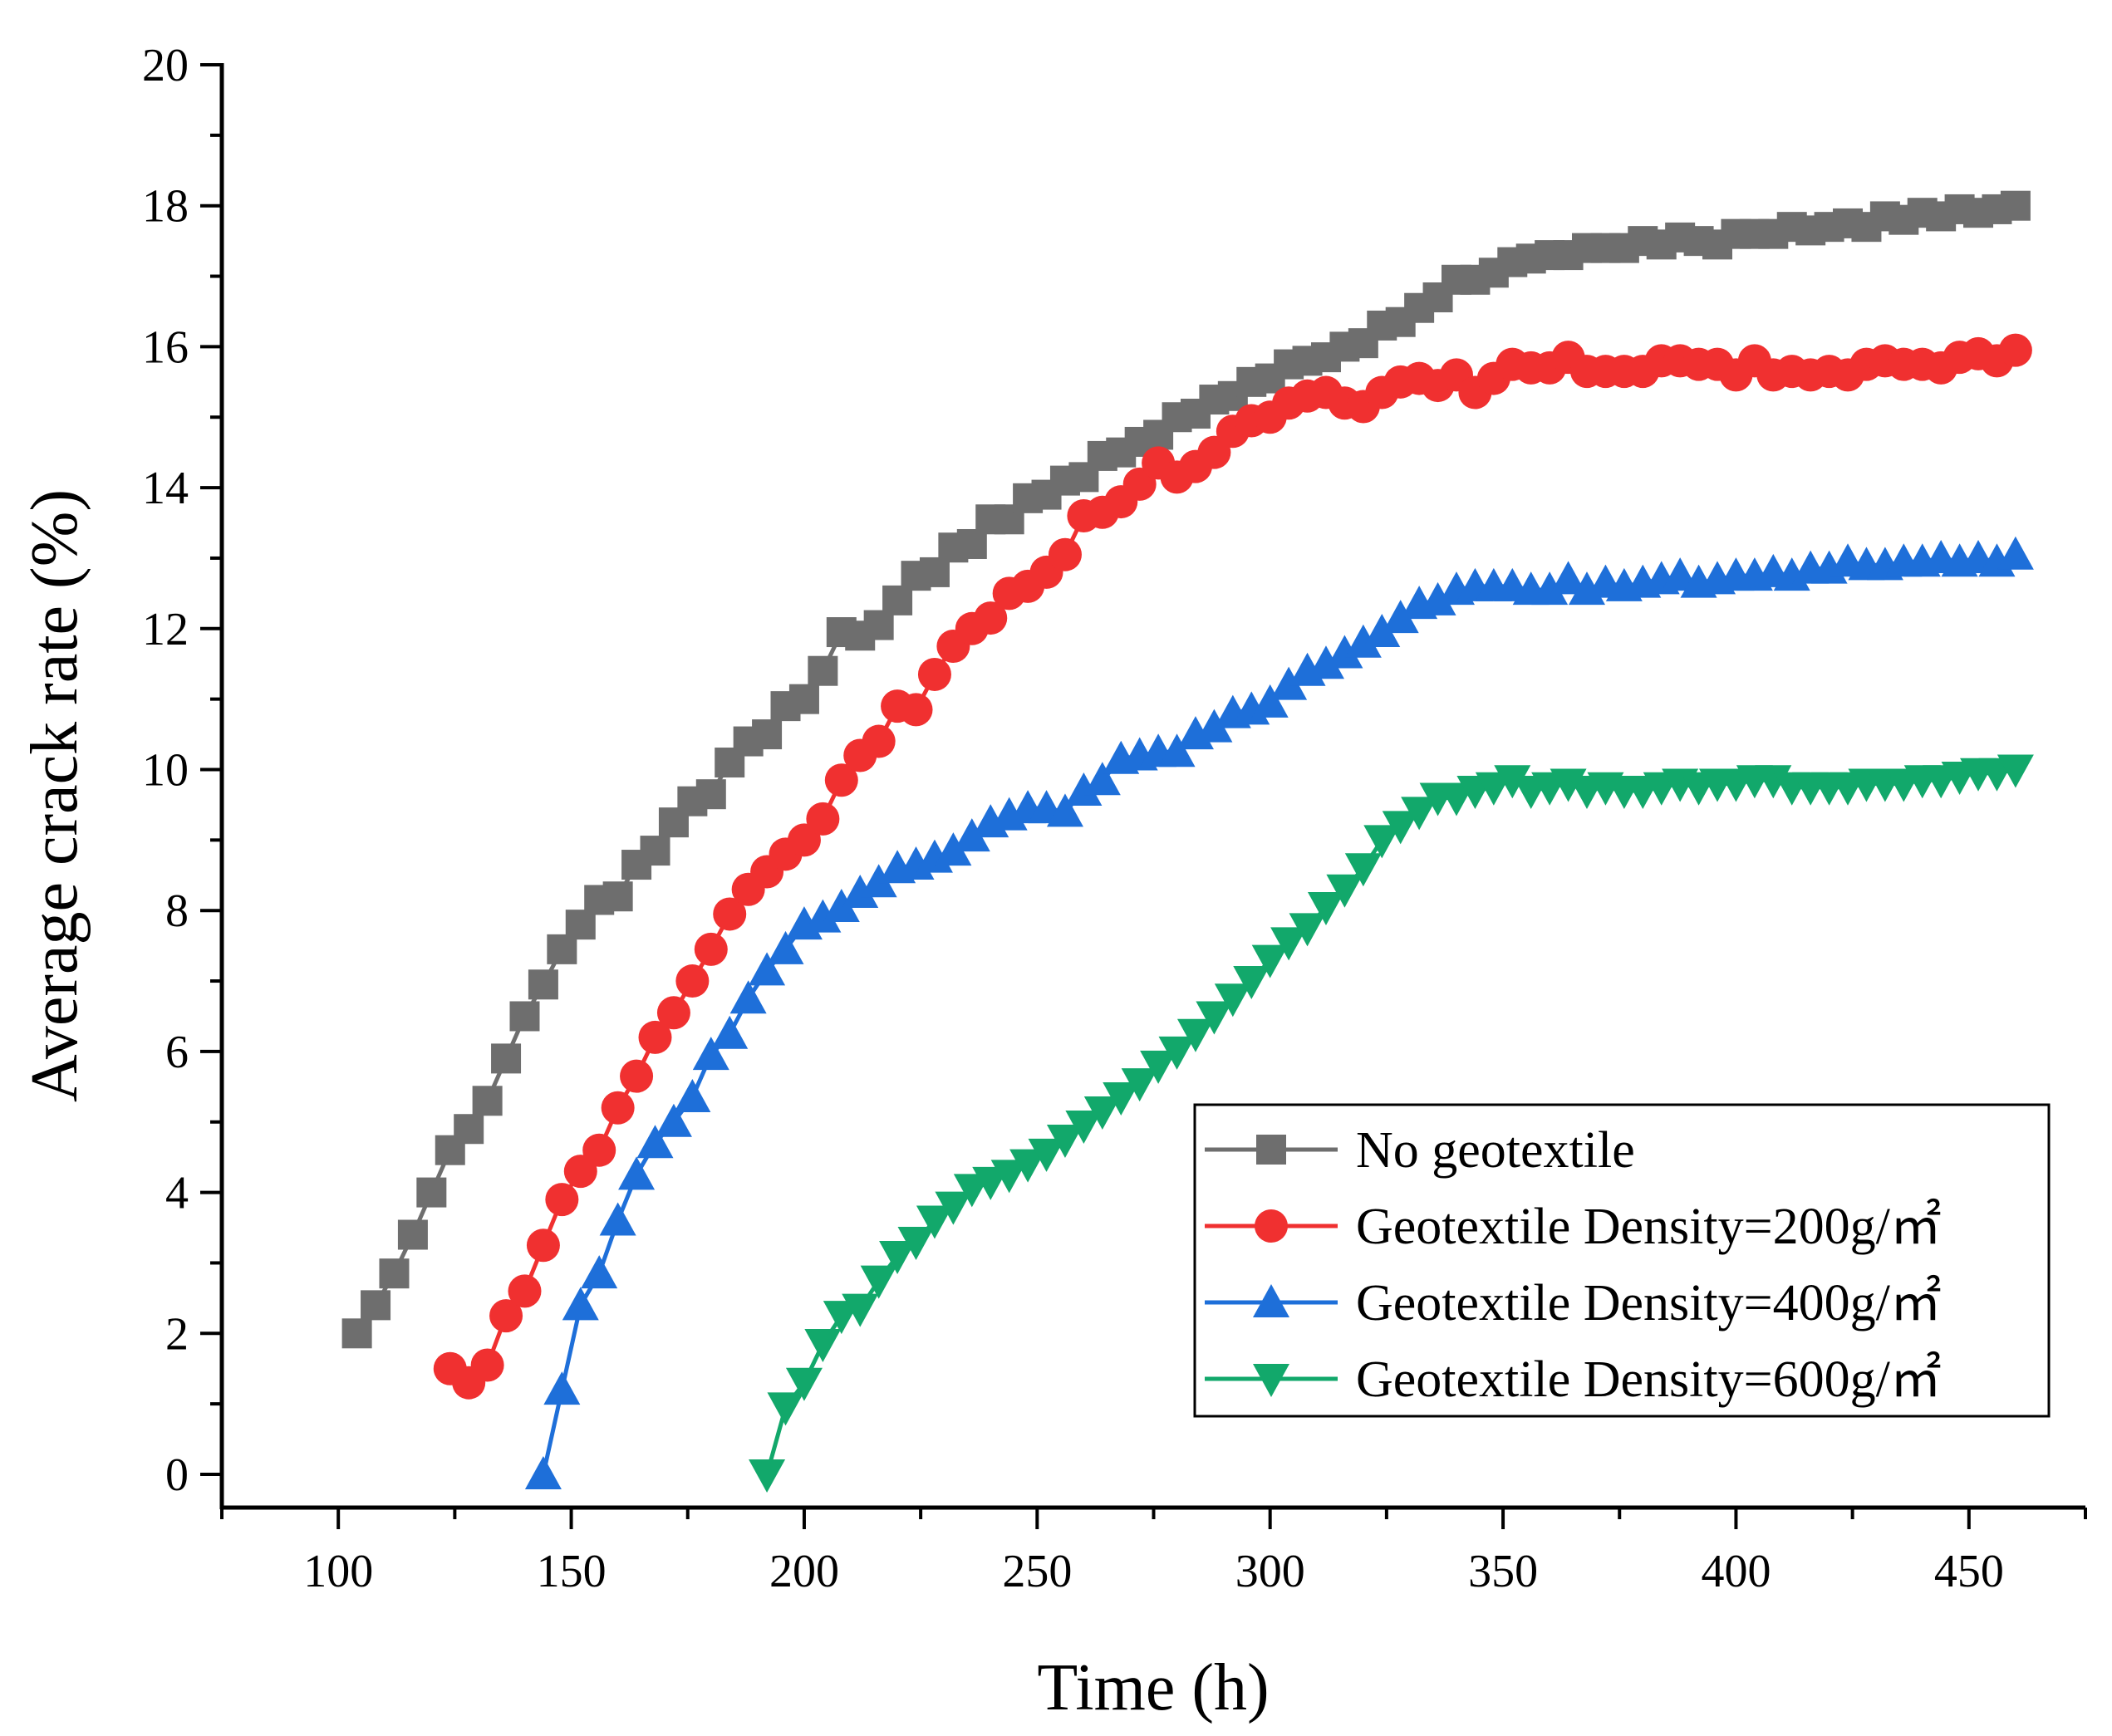 This screenshot has height=1736, width=2112. I want to click on legend-entry: Geotextile Density=200g/㎡, so click(1649, 1226).